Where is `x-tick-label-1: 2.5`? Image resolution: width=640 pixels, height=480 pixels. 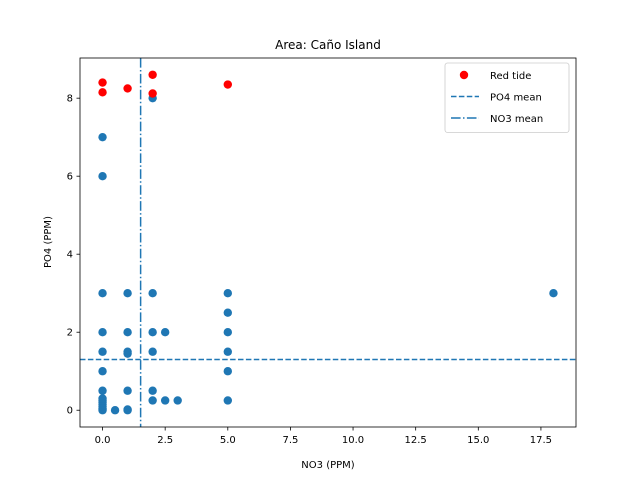
x-tick-label-1: 2.5 is located at coordinates (165, 440).